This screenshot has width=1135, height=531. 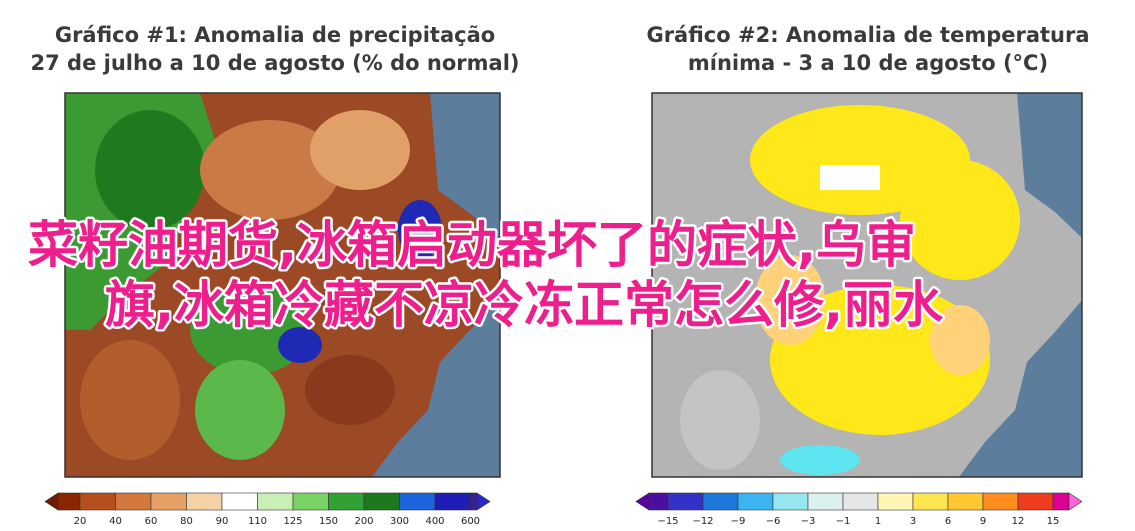 I want to click on colorbar-label: 200, so click(x=363, y=521).